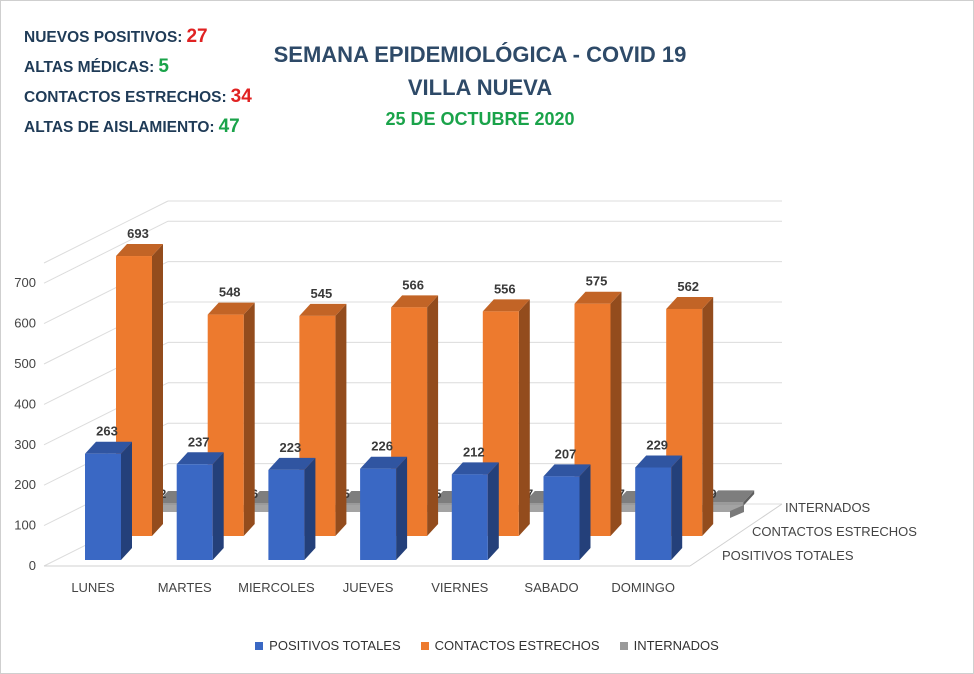  What do you see at coordinates (138, 233) in the screenshot?
I see `contactos-bar-label: 693` at bounding box center [138, 233].